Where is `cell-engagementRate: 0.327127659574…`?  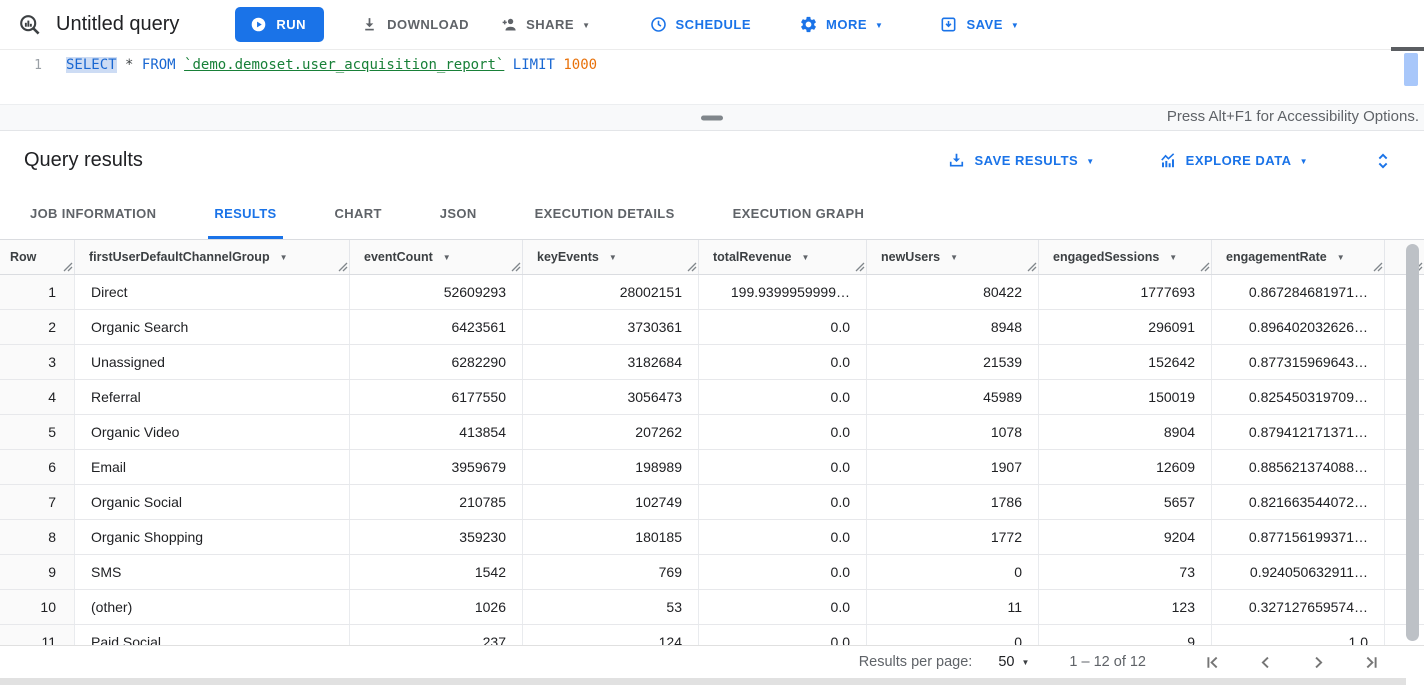 cell-engagementRate: 0.327127659574… is located at coordinates (1298, 607).